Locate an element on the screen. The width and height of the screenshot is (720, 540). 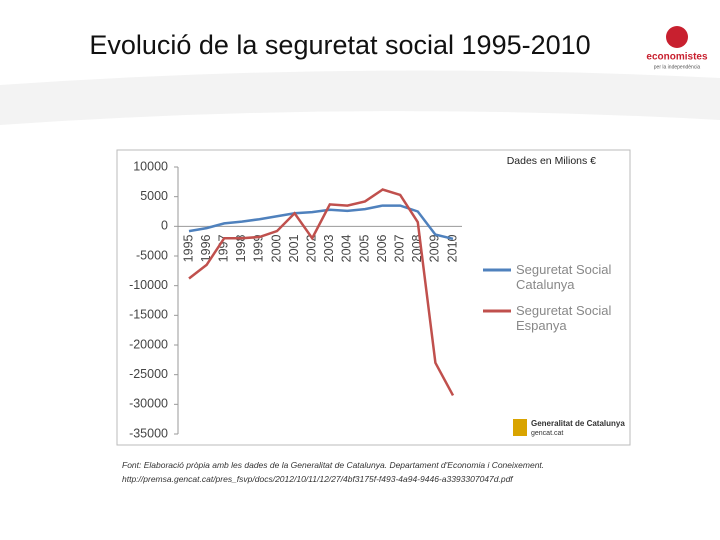
decor-swoosh is located at coordinates (360, 97).